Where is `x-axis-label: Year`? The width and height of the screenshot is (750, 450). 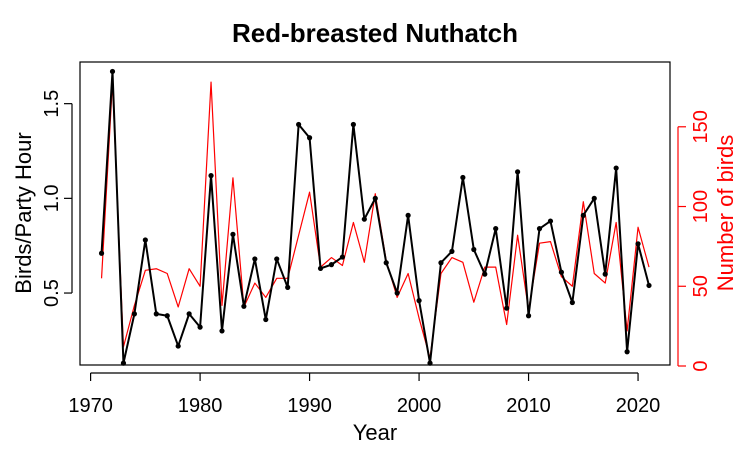
x-axis-label: Year is located at coordinates (375, 432).